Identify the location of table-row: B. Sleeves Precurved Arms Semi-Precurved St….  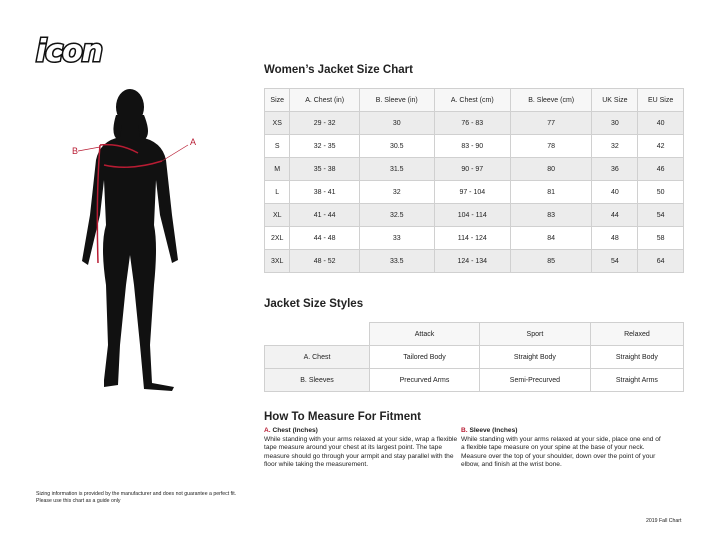
(474, 380).